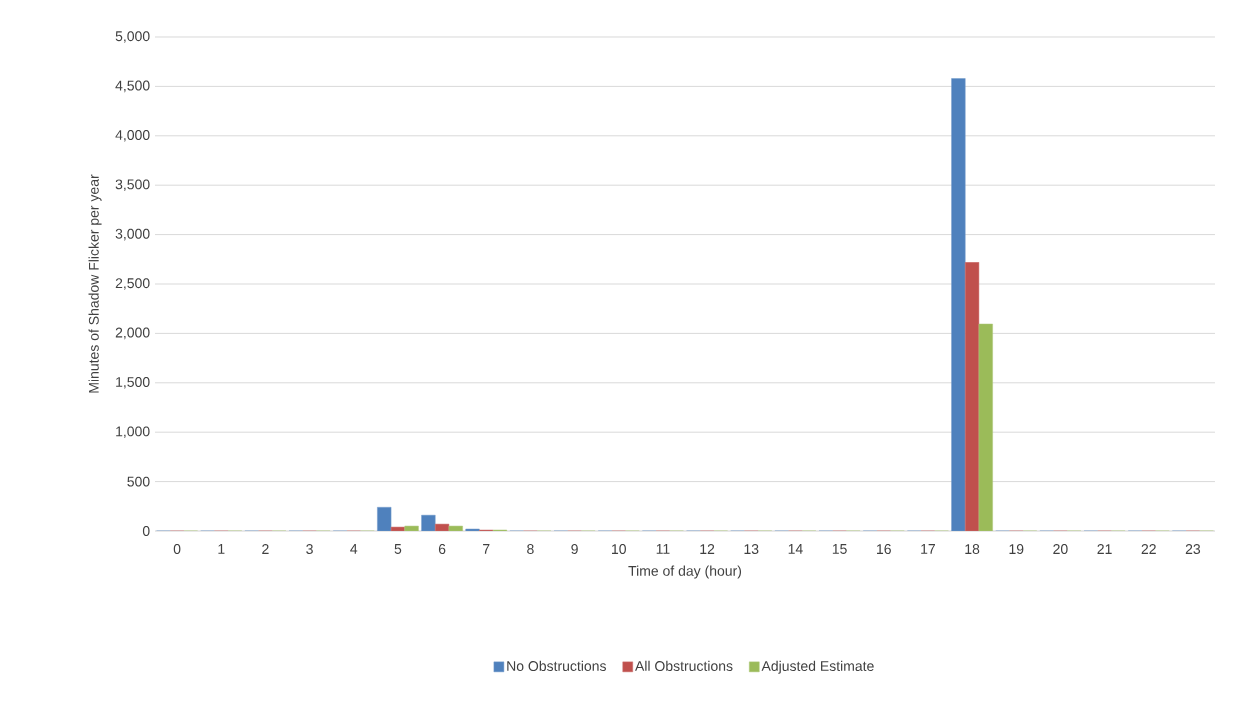  Describe the element at coordinates (95, 283) in the screenshot. I see `y-axis-title: Minutes of Shadow Flicker per year` at that location.